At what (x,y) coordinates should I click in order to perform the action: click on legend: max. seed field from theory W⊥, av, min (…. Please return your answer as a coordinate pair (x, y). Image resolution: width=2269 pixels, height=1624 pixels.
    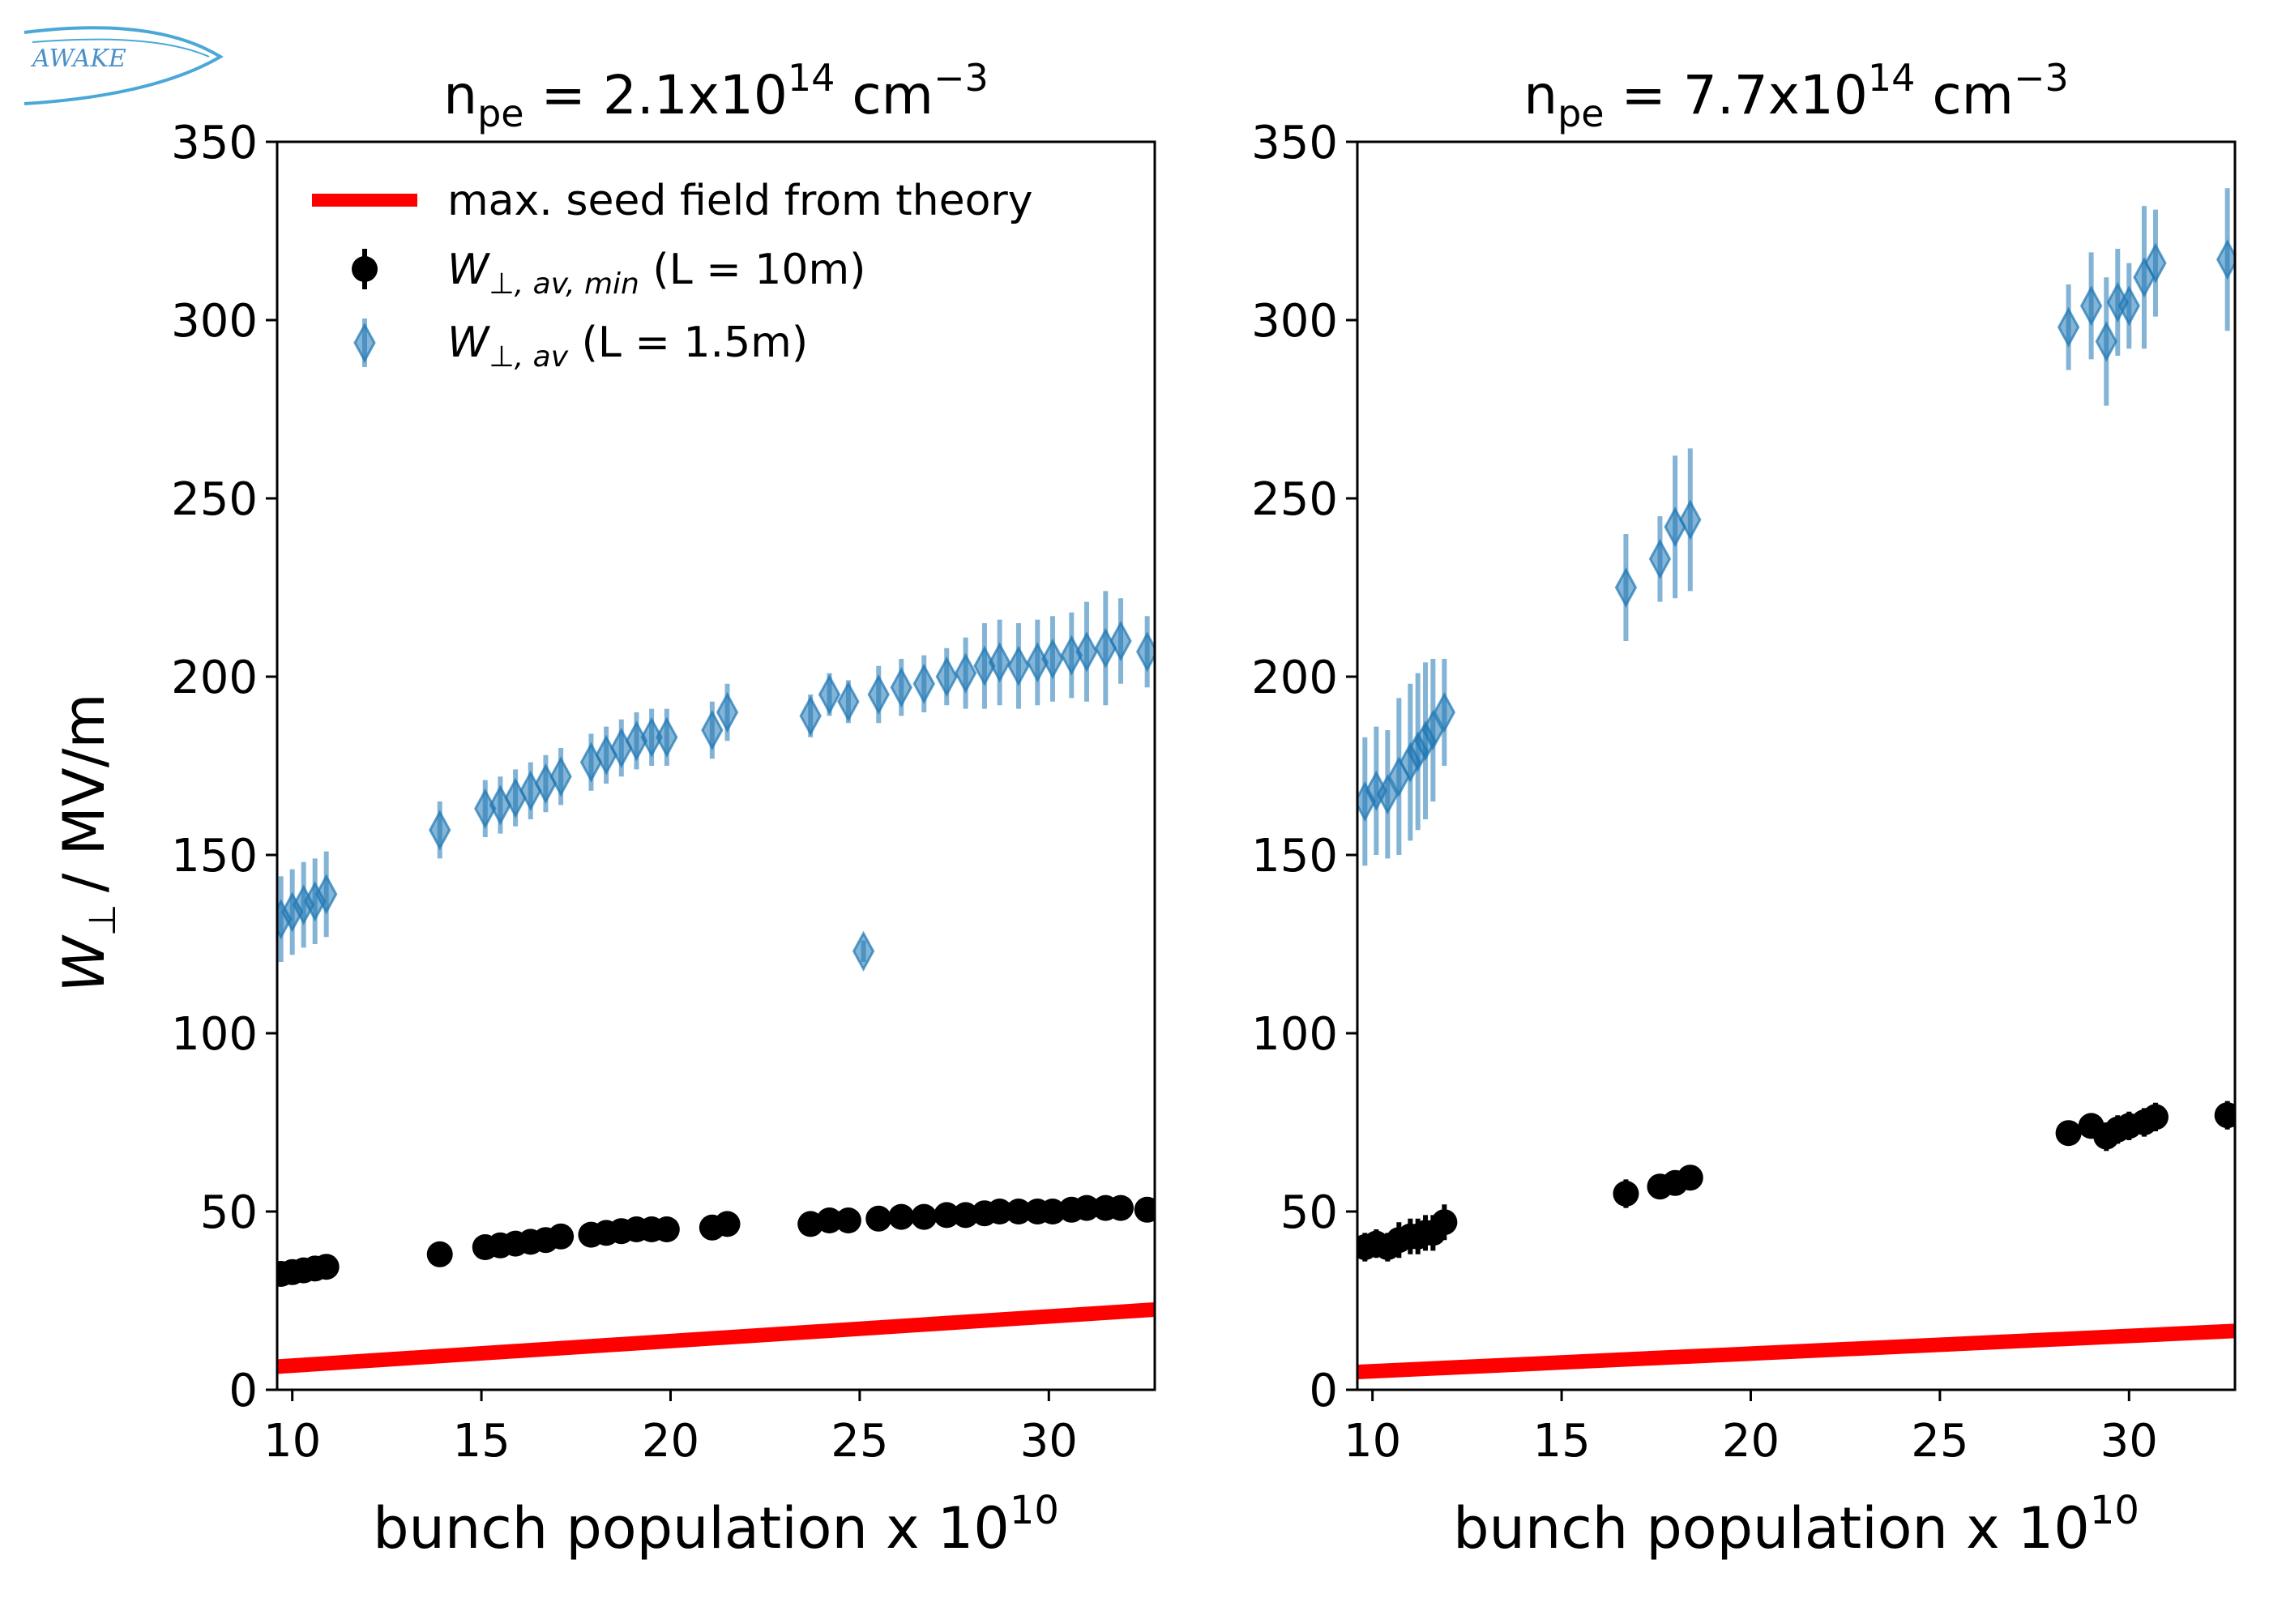
    Looking at the image, I should click on (672, 275).